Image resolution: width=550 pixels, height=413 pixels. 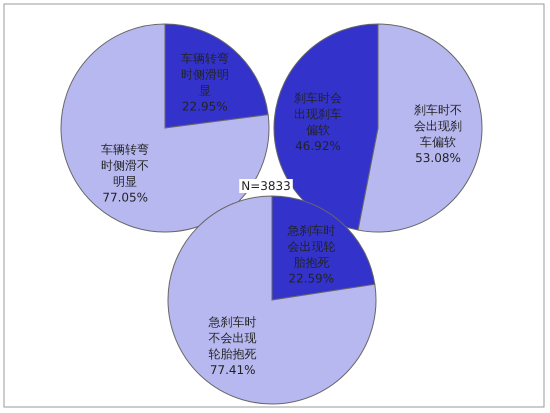 I want to click on slice-label: 刹车时会出现刹车偏软, so click(x=318, y=114).